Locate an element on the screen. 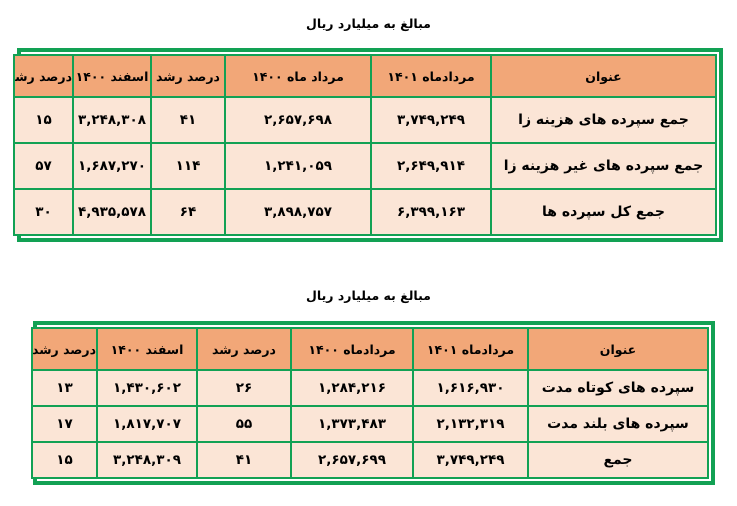 The width and height of the screenshot is (737, 506). value-cell: ۱۱۴ is located at coordinates (188, 166).